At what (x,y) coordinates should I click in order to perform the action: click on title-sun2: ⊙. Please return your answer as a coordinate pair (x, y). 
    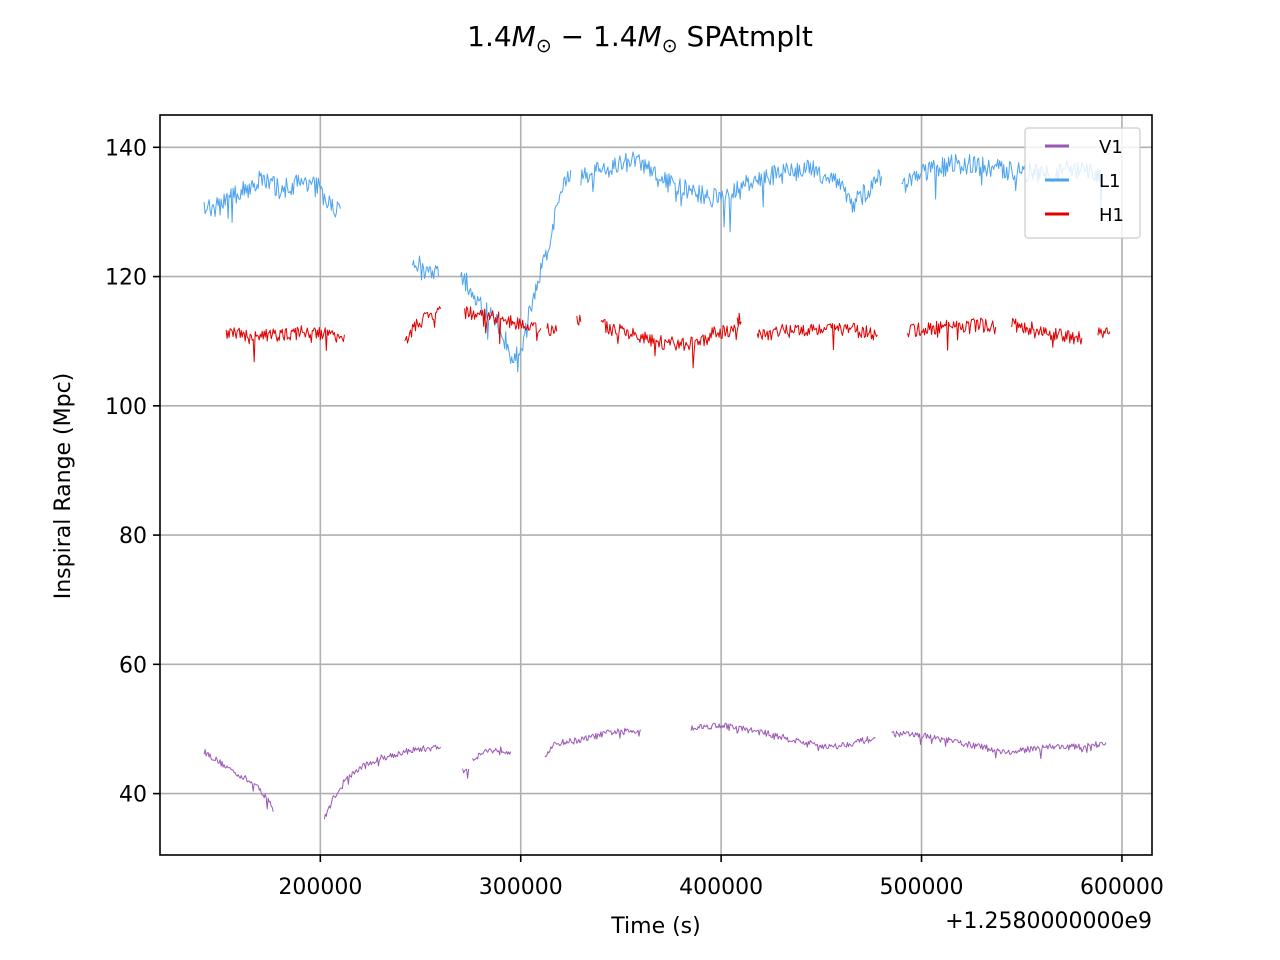
    Looking at the image, I should click on (670, 46).